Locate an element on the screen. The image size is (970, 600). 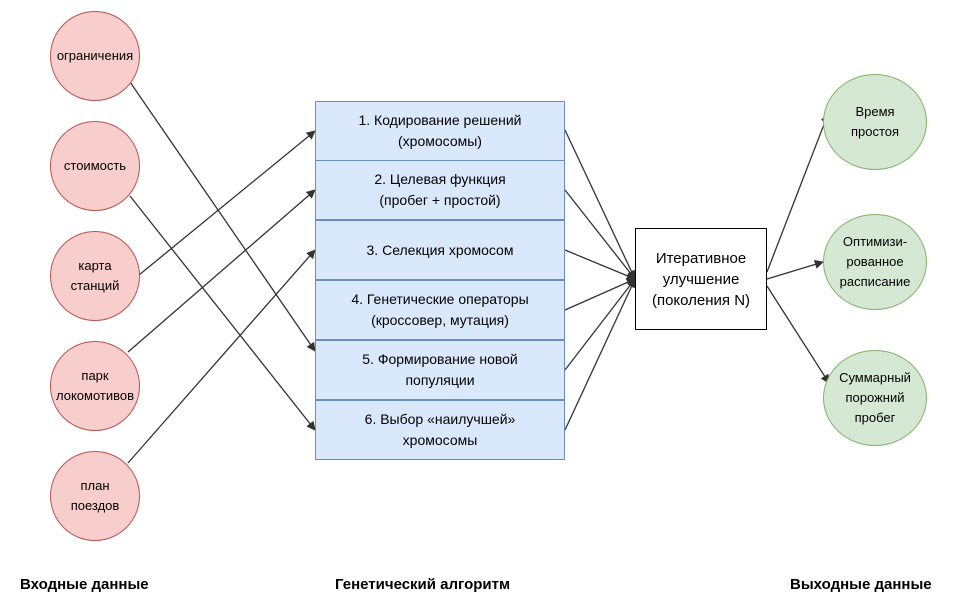
edge-step-2-to-iteration is located at coordinates (600, 234).